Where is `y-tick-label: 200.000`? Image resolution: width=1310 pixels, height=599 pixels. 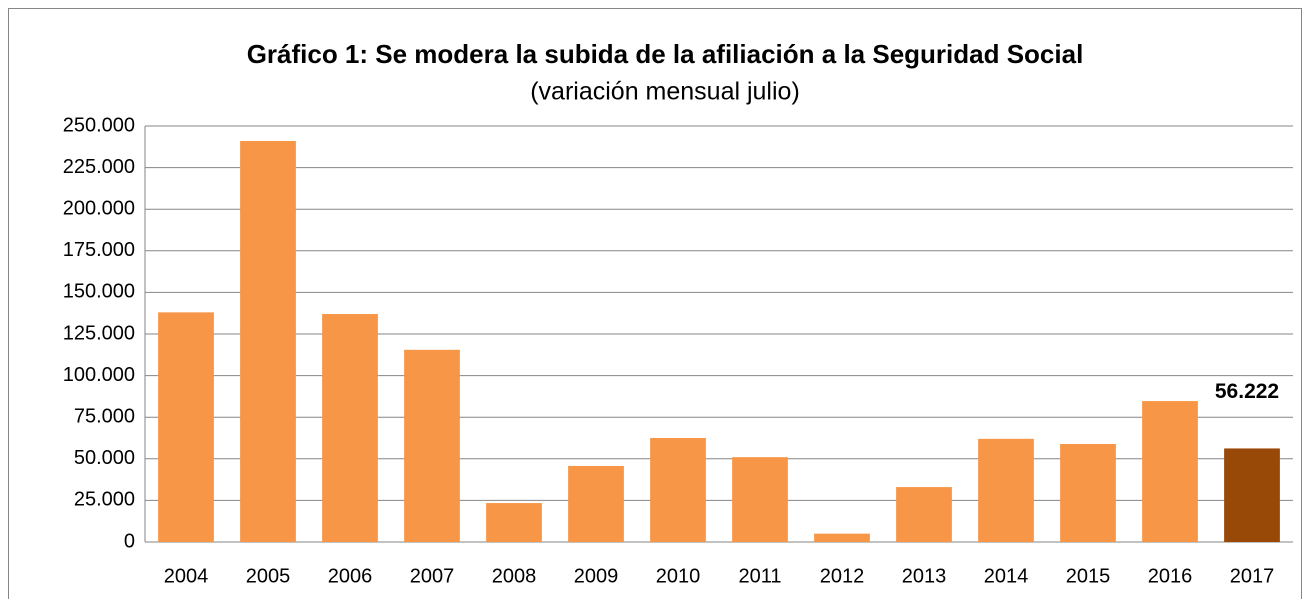
y-tick-label: 200.000 is located at coordinates (99, 208).